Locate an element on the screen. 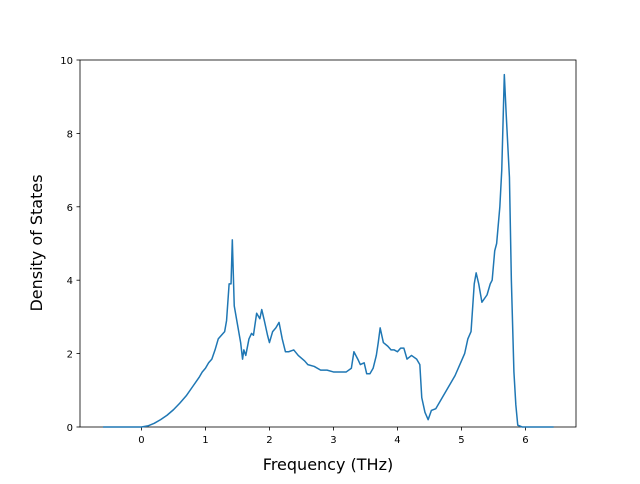  y-tick-label: 4 is located at coordinates (70, 281).